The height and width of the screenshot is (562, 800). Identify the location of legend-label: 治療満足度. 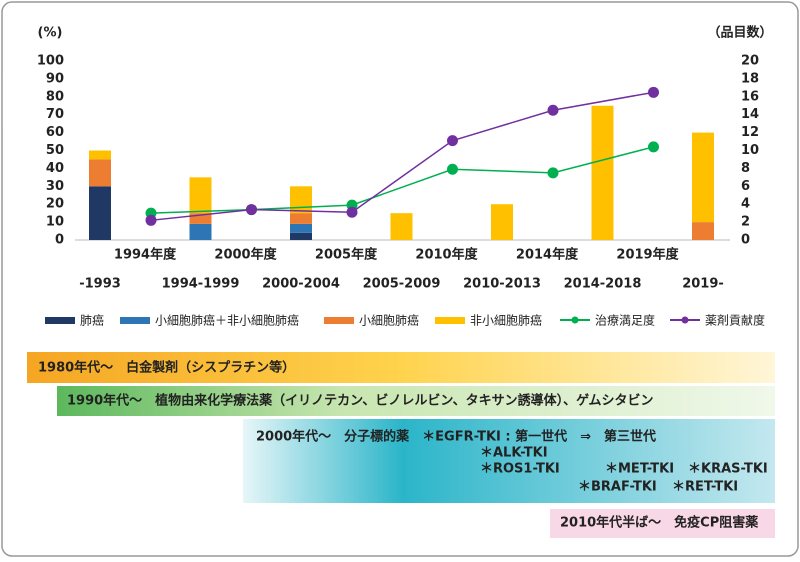
(625, 320).